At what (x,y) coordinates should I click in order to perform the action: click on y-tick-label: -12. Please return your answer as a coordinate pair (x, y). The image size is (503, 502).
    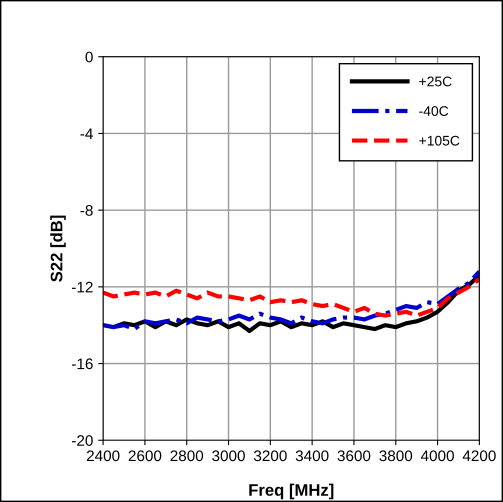
    Looking at the image, I should click on (82, 287).